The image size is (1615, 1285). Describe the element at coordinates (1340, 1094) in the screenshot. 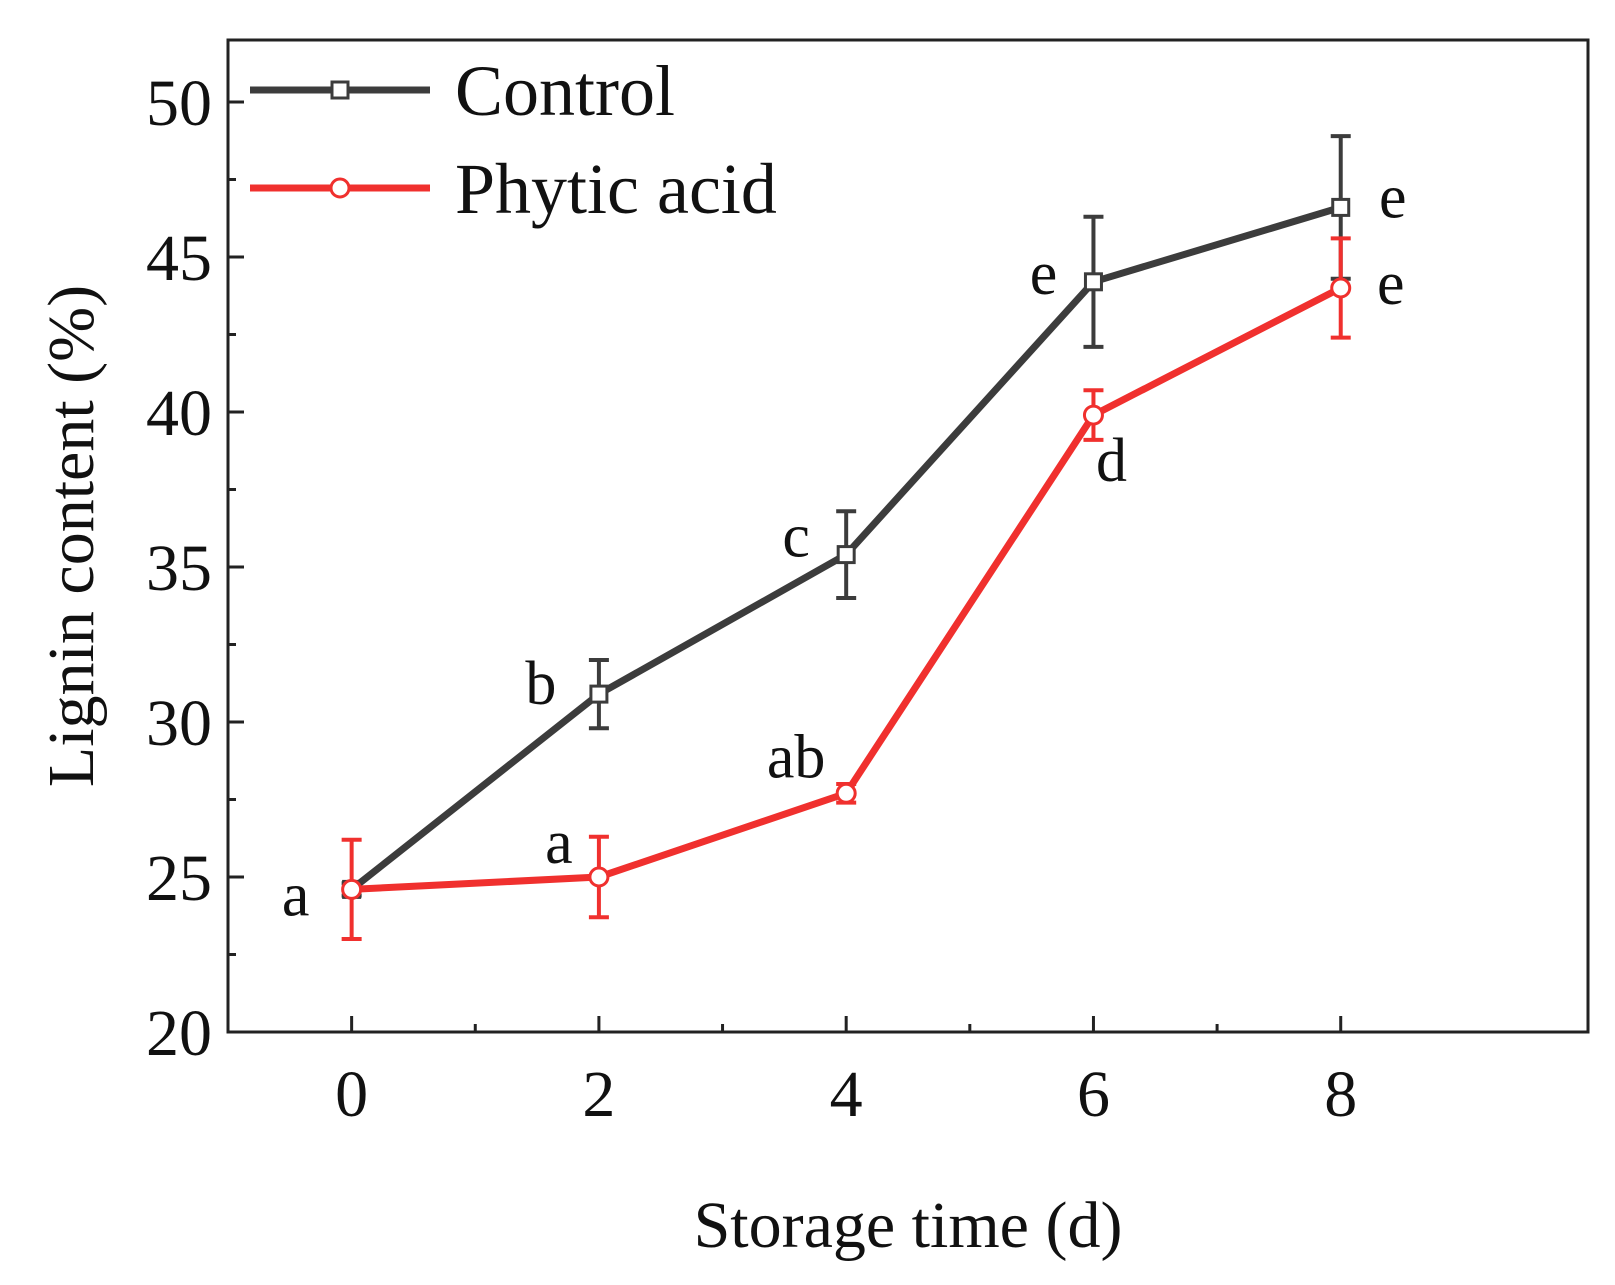

I see `x-tick-label: 8` at that location.